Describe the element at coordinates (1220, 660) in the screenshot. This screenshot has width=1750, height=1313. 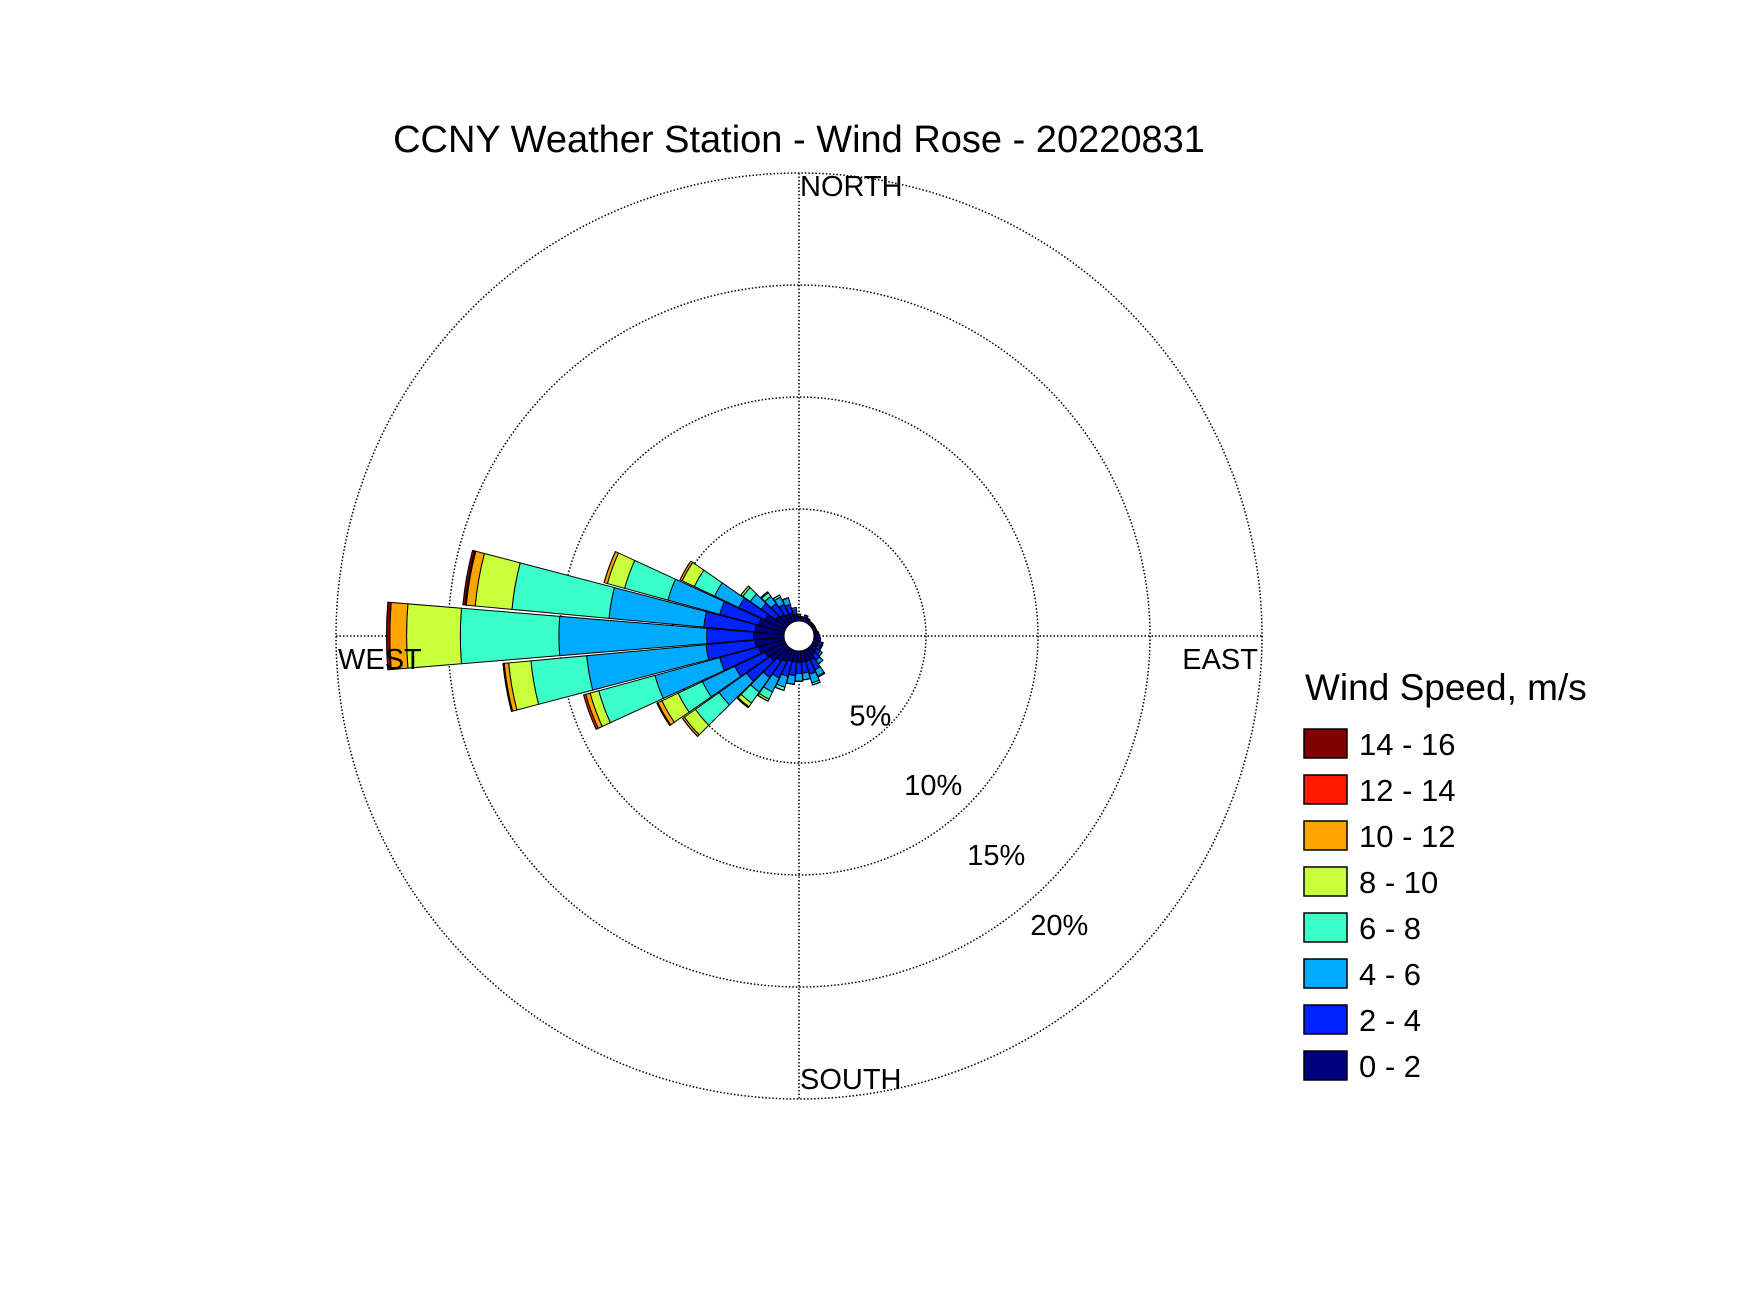
I see `direction-label: EAST` at that location.